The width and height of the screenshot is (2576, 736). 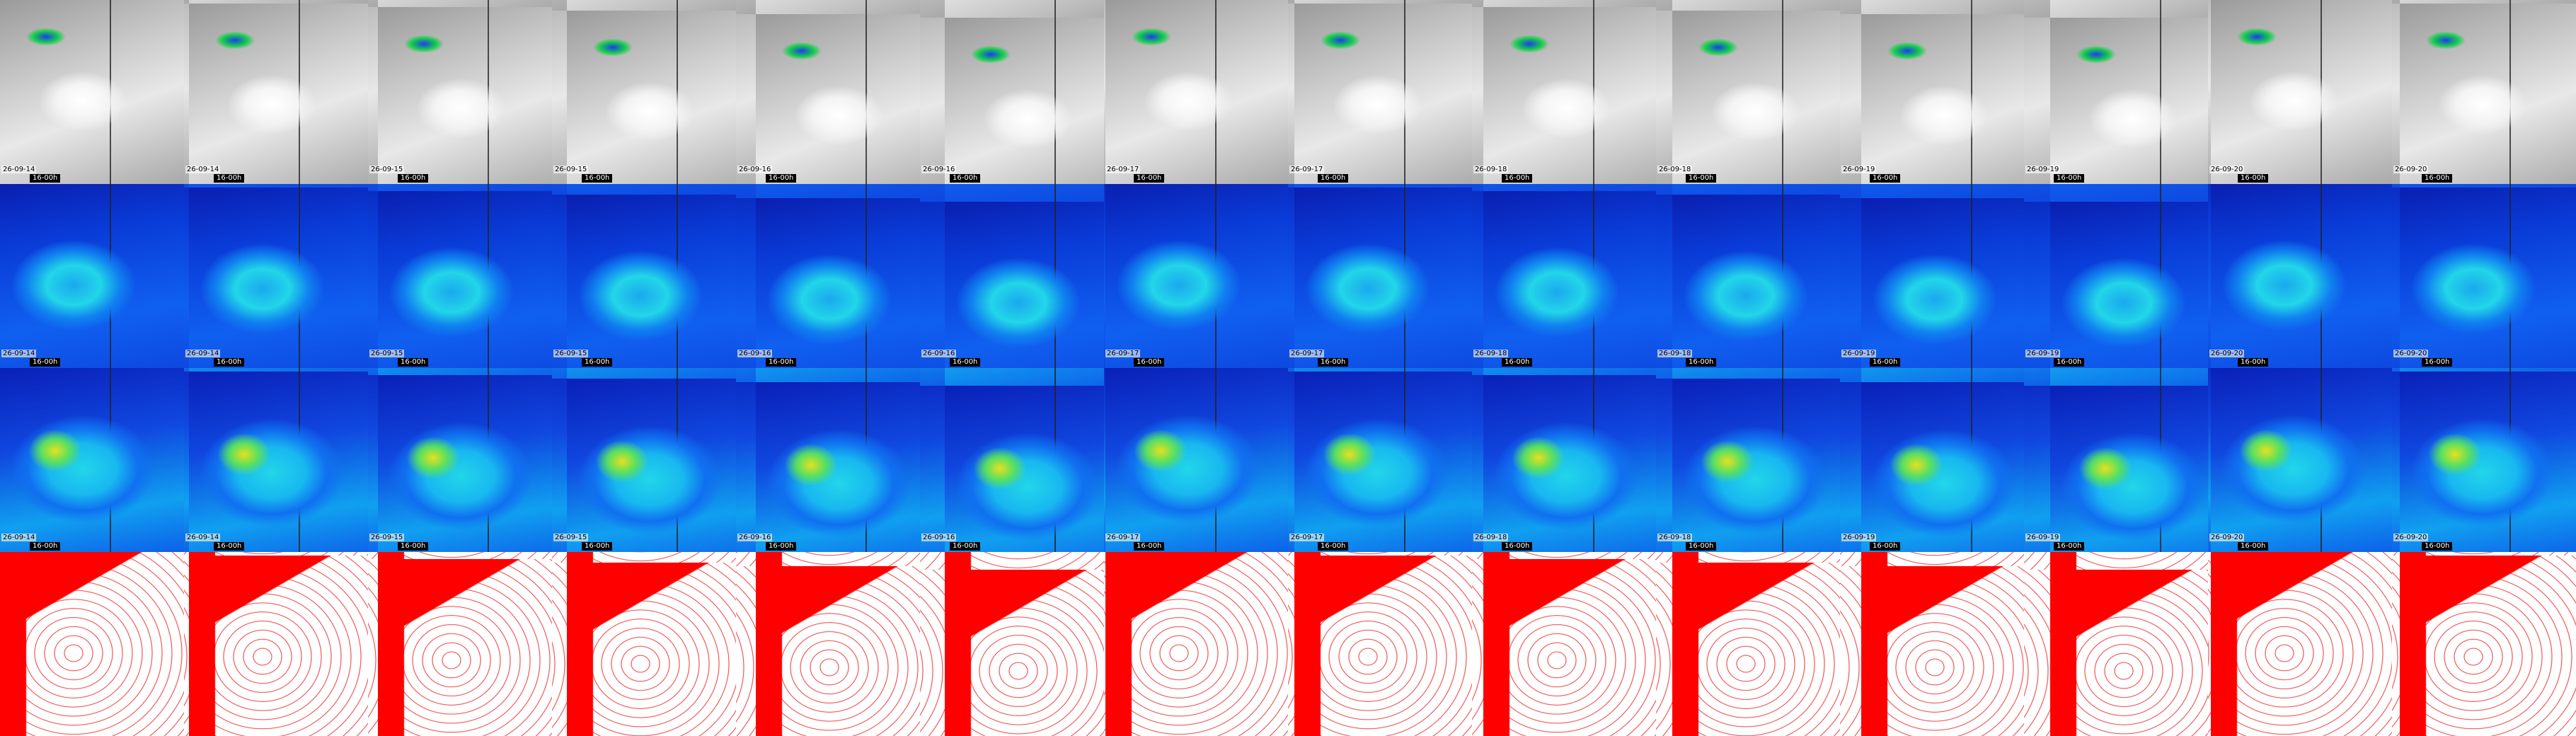 I want to click on date-text: 26-09-18, so click(x=1675, y=354).